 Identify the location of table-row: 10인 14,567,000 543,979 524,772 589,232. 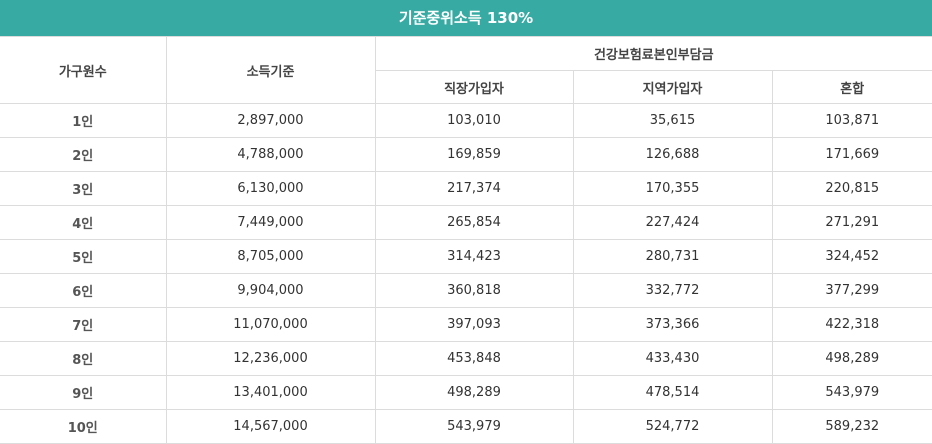
(466, 426).